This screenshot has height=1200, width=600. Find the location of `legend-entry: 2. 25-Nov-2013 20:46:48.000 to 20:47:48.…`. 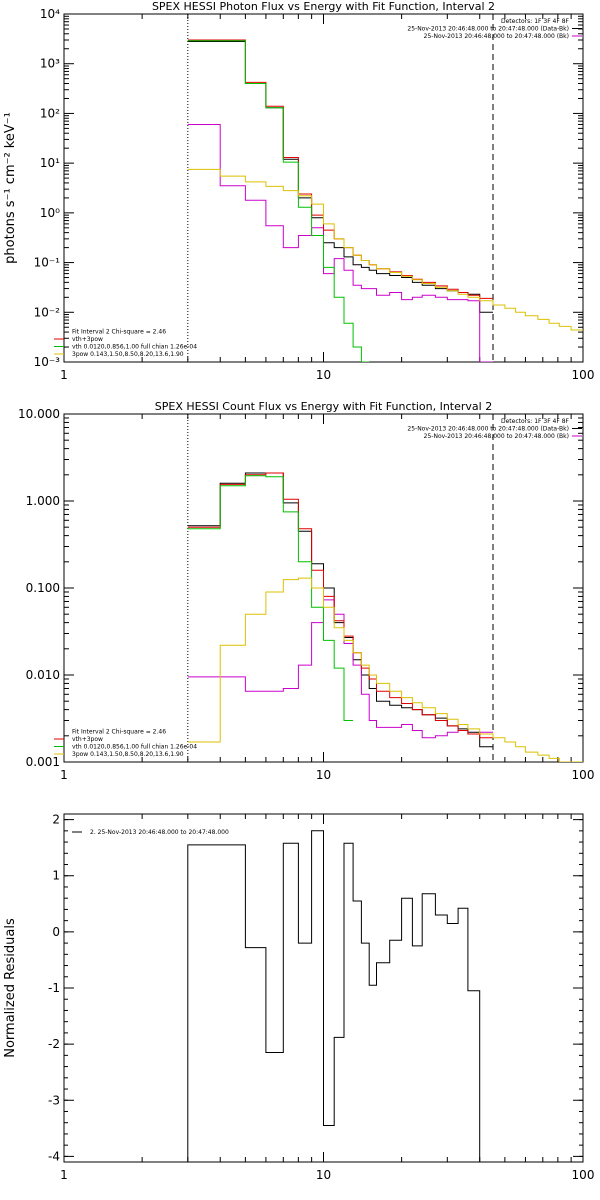

legend-entry: 2. 25-Nov-2013 20:46:48.000 to 20:47:48.… is located at coordinates (159, 832).